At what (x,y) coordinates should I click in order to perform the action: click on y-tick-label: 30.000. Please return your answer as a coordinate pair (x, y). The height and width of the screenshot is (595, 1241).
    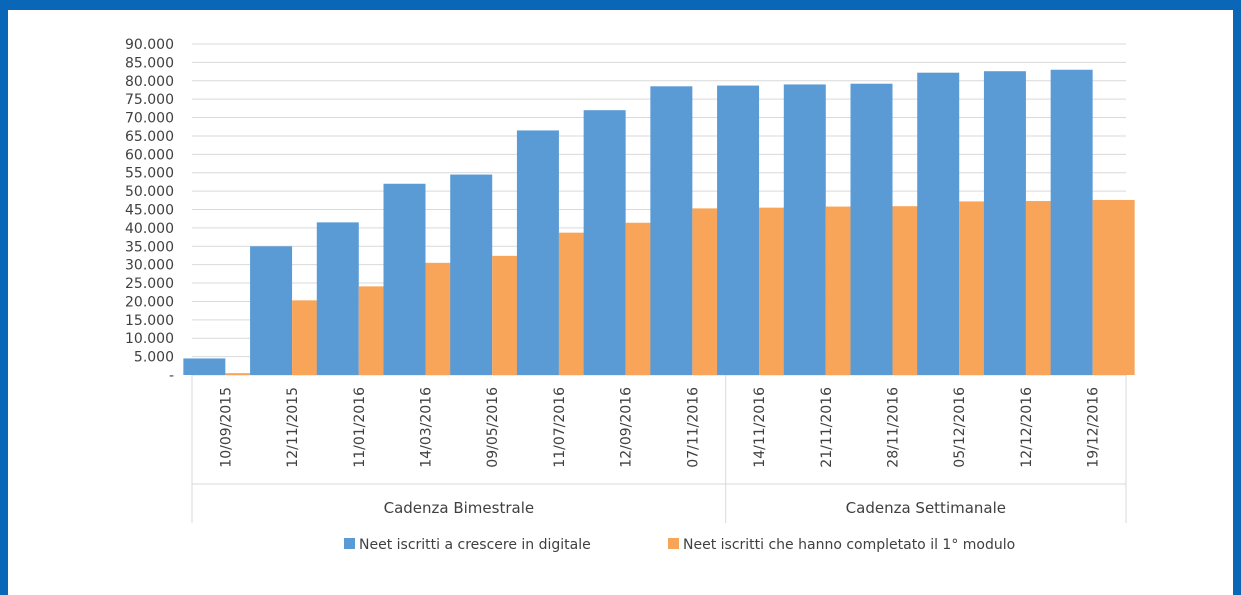
    Looking at the image, I should click on (149, 266).